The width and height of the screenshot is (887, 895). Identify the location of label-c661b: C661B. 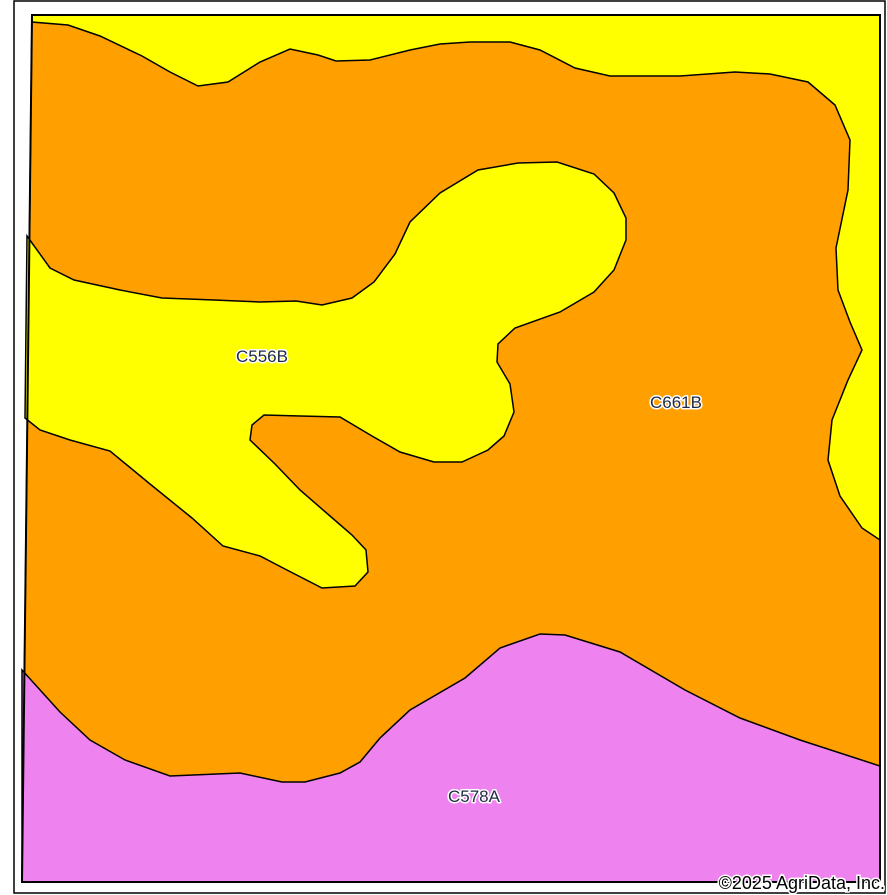
(676, 402).